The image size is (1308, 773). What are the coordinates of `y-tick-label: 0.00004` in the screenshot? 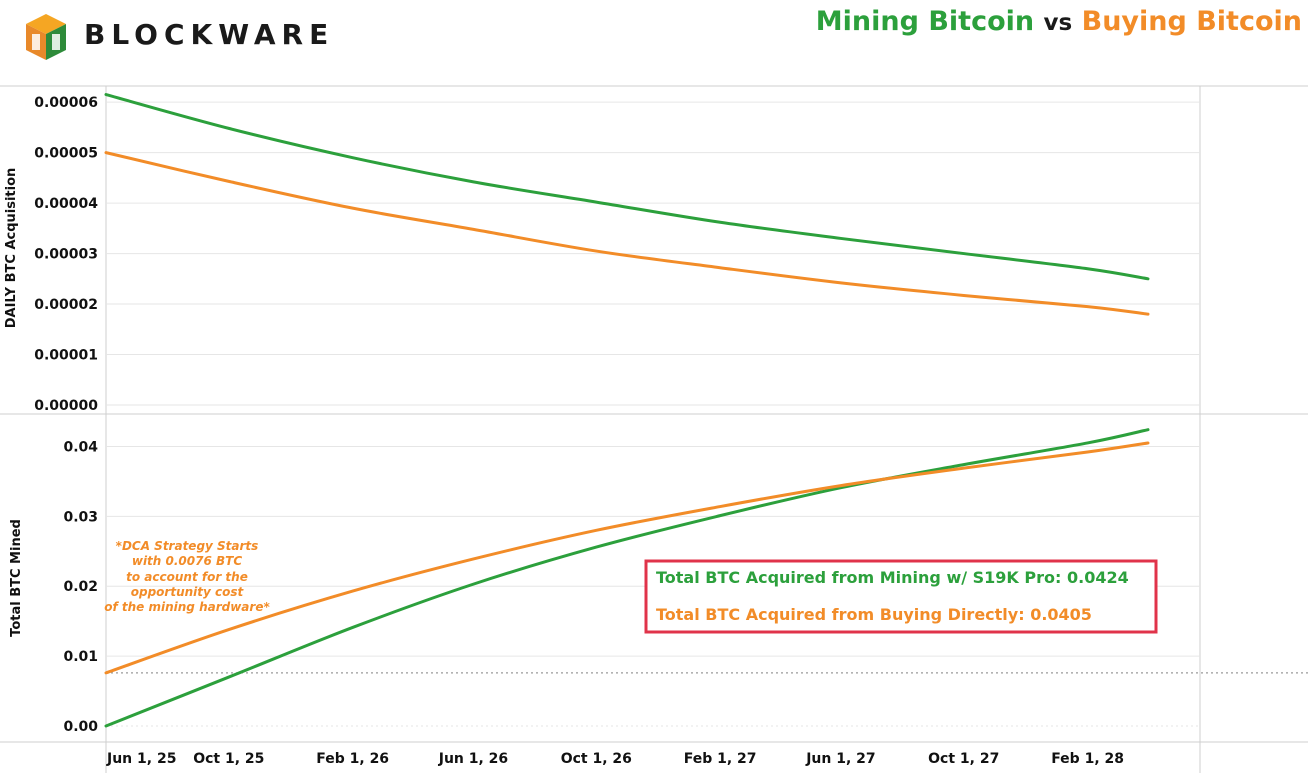 It's located at (66, 204).